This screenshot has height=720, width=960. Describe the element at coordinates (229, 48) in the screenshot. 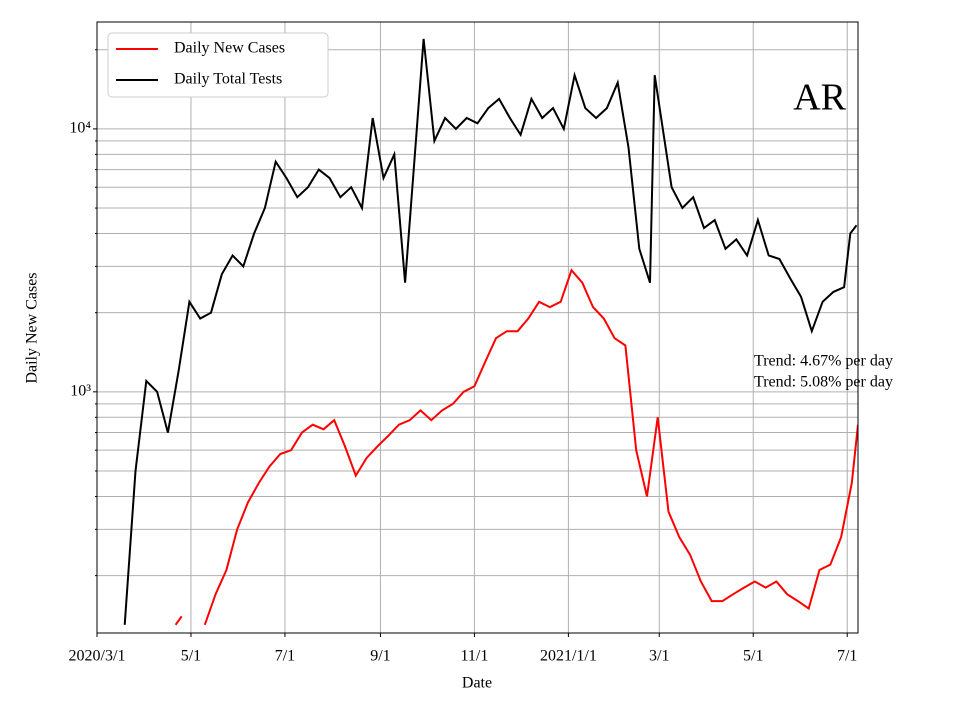

I see `legend-label: Daily New Cases` at that location.